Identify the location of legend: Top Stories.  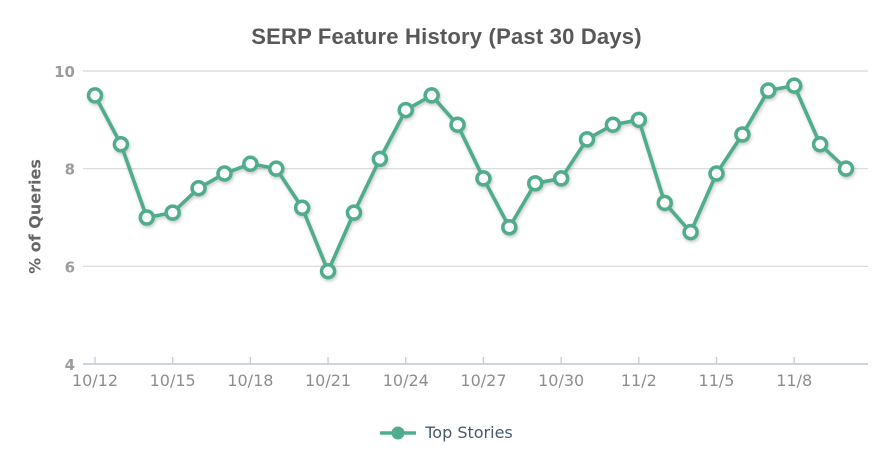
(446, 432).